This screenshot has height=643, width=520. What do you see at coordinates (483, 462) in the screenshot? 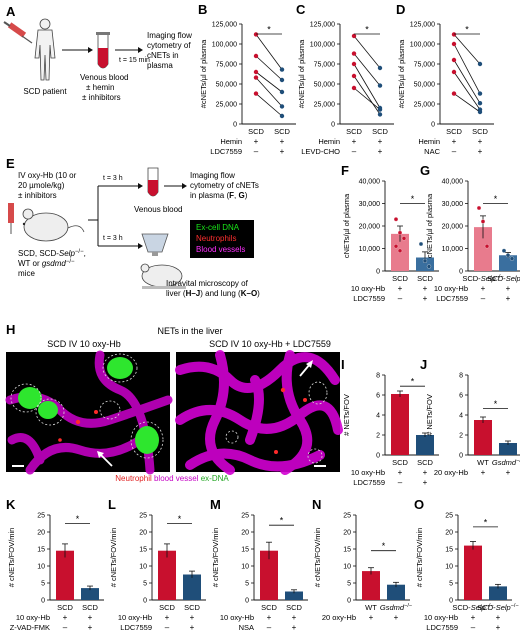
I see `category-label: WT` at bounding box center [483, 462].